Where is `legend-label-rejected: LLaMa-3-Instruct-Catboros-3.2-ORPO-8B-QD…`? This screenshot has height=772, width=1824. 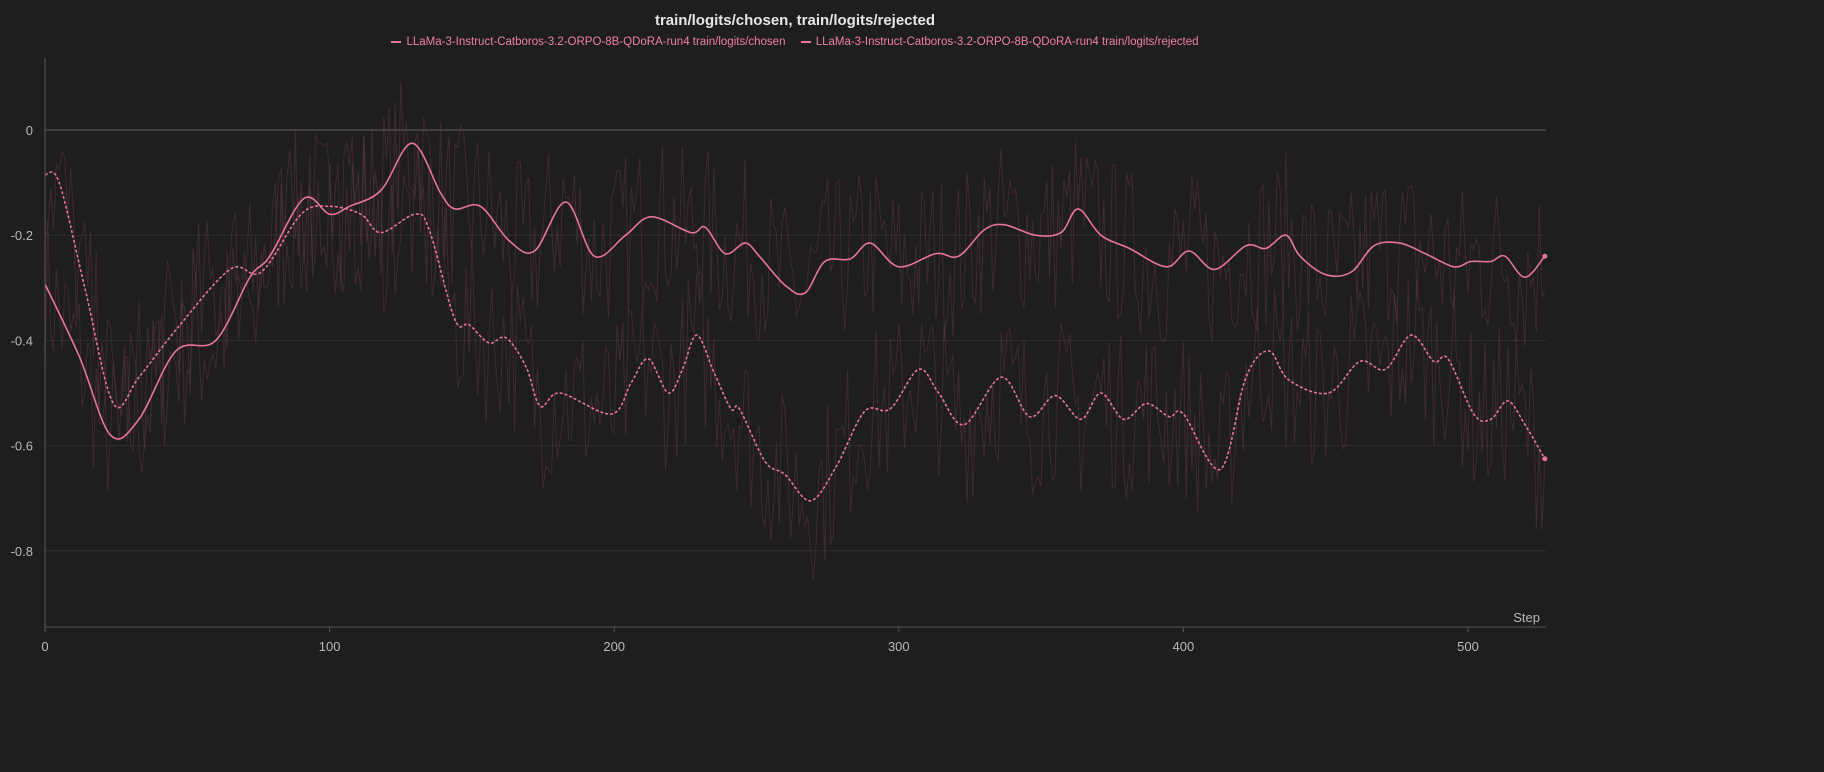 legend-label-rejected: LLaMa-3-Instruct-Catboros-3.2-ORPO-8B-QD… is located at coordinates (1007, 42).